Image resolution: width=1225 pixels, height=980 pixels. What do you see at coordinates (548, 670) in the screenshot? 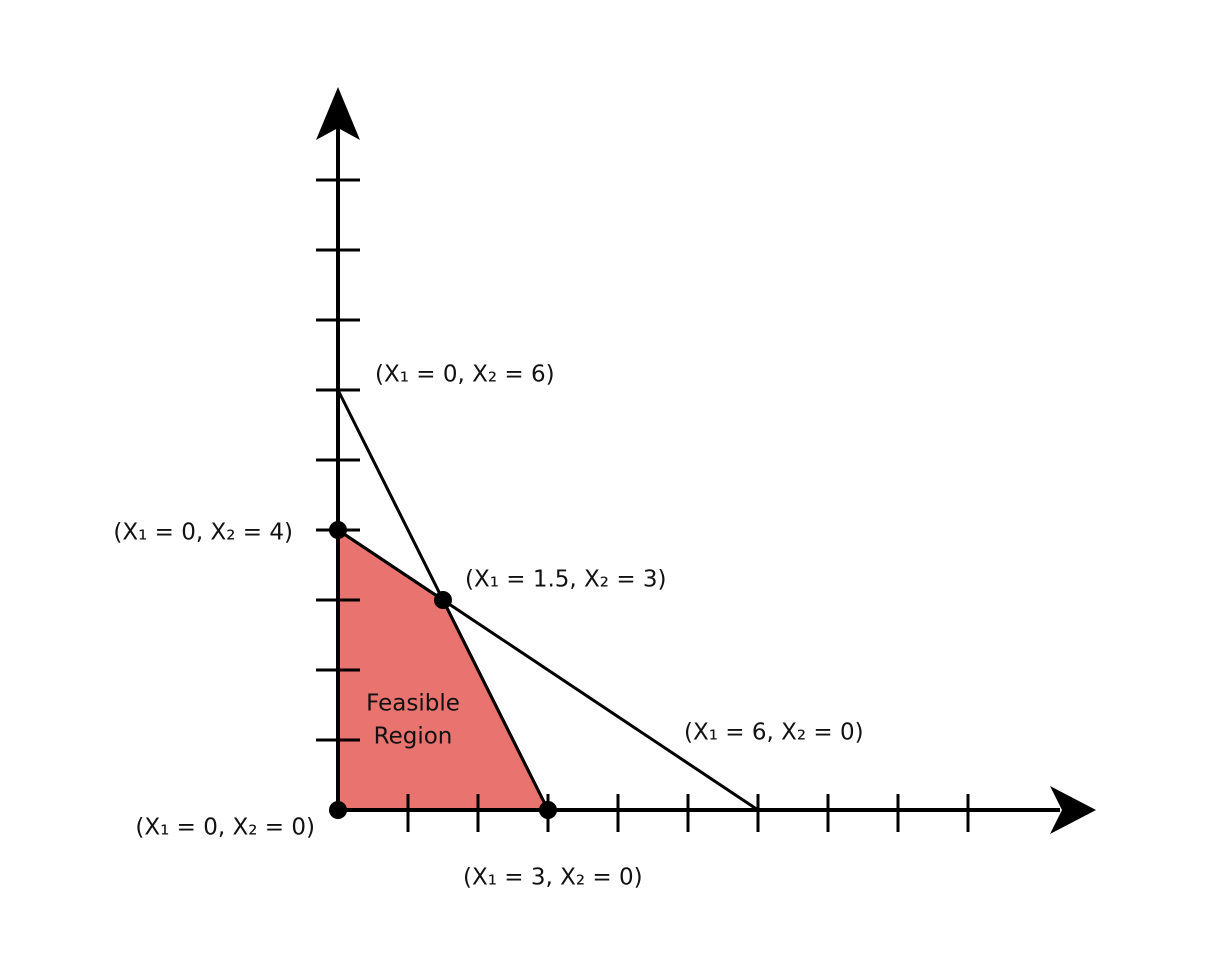
I see `constraint-line` at bounding box center [548, 670].